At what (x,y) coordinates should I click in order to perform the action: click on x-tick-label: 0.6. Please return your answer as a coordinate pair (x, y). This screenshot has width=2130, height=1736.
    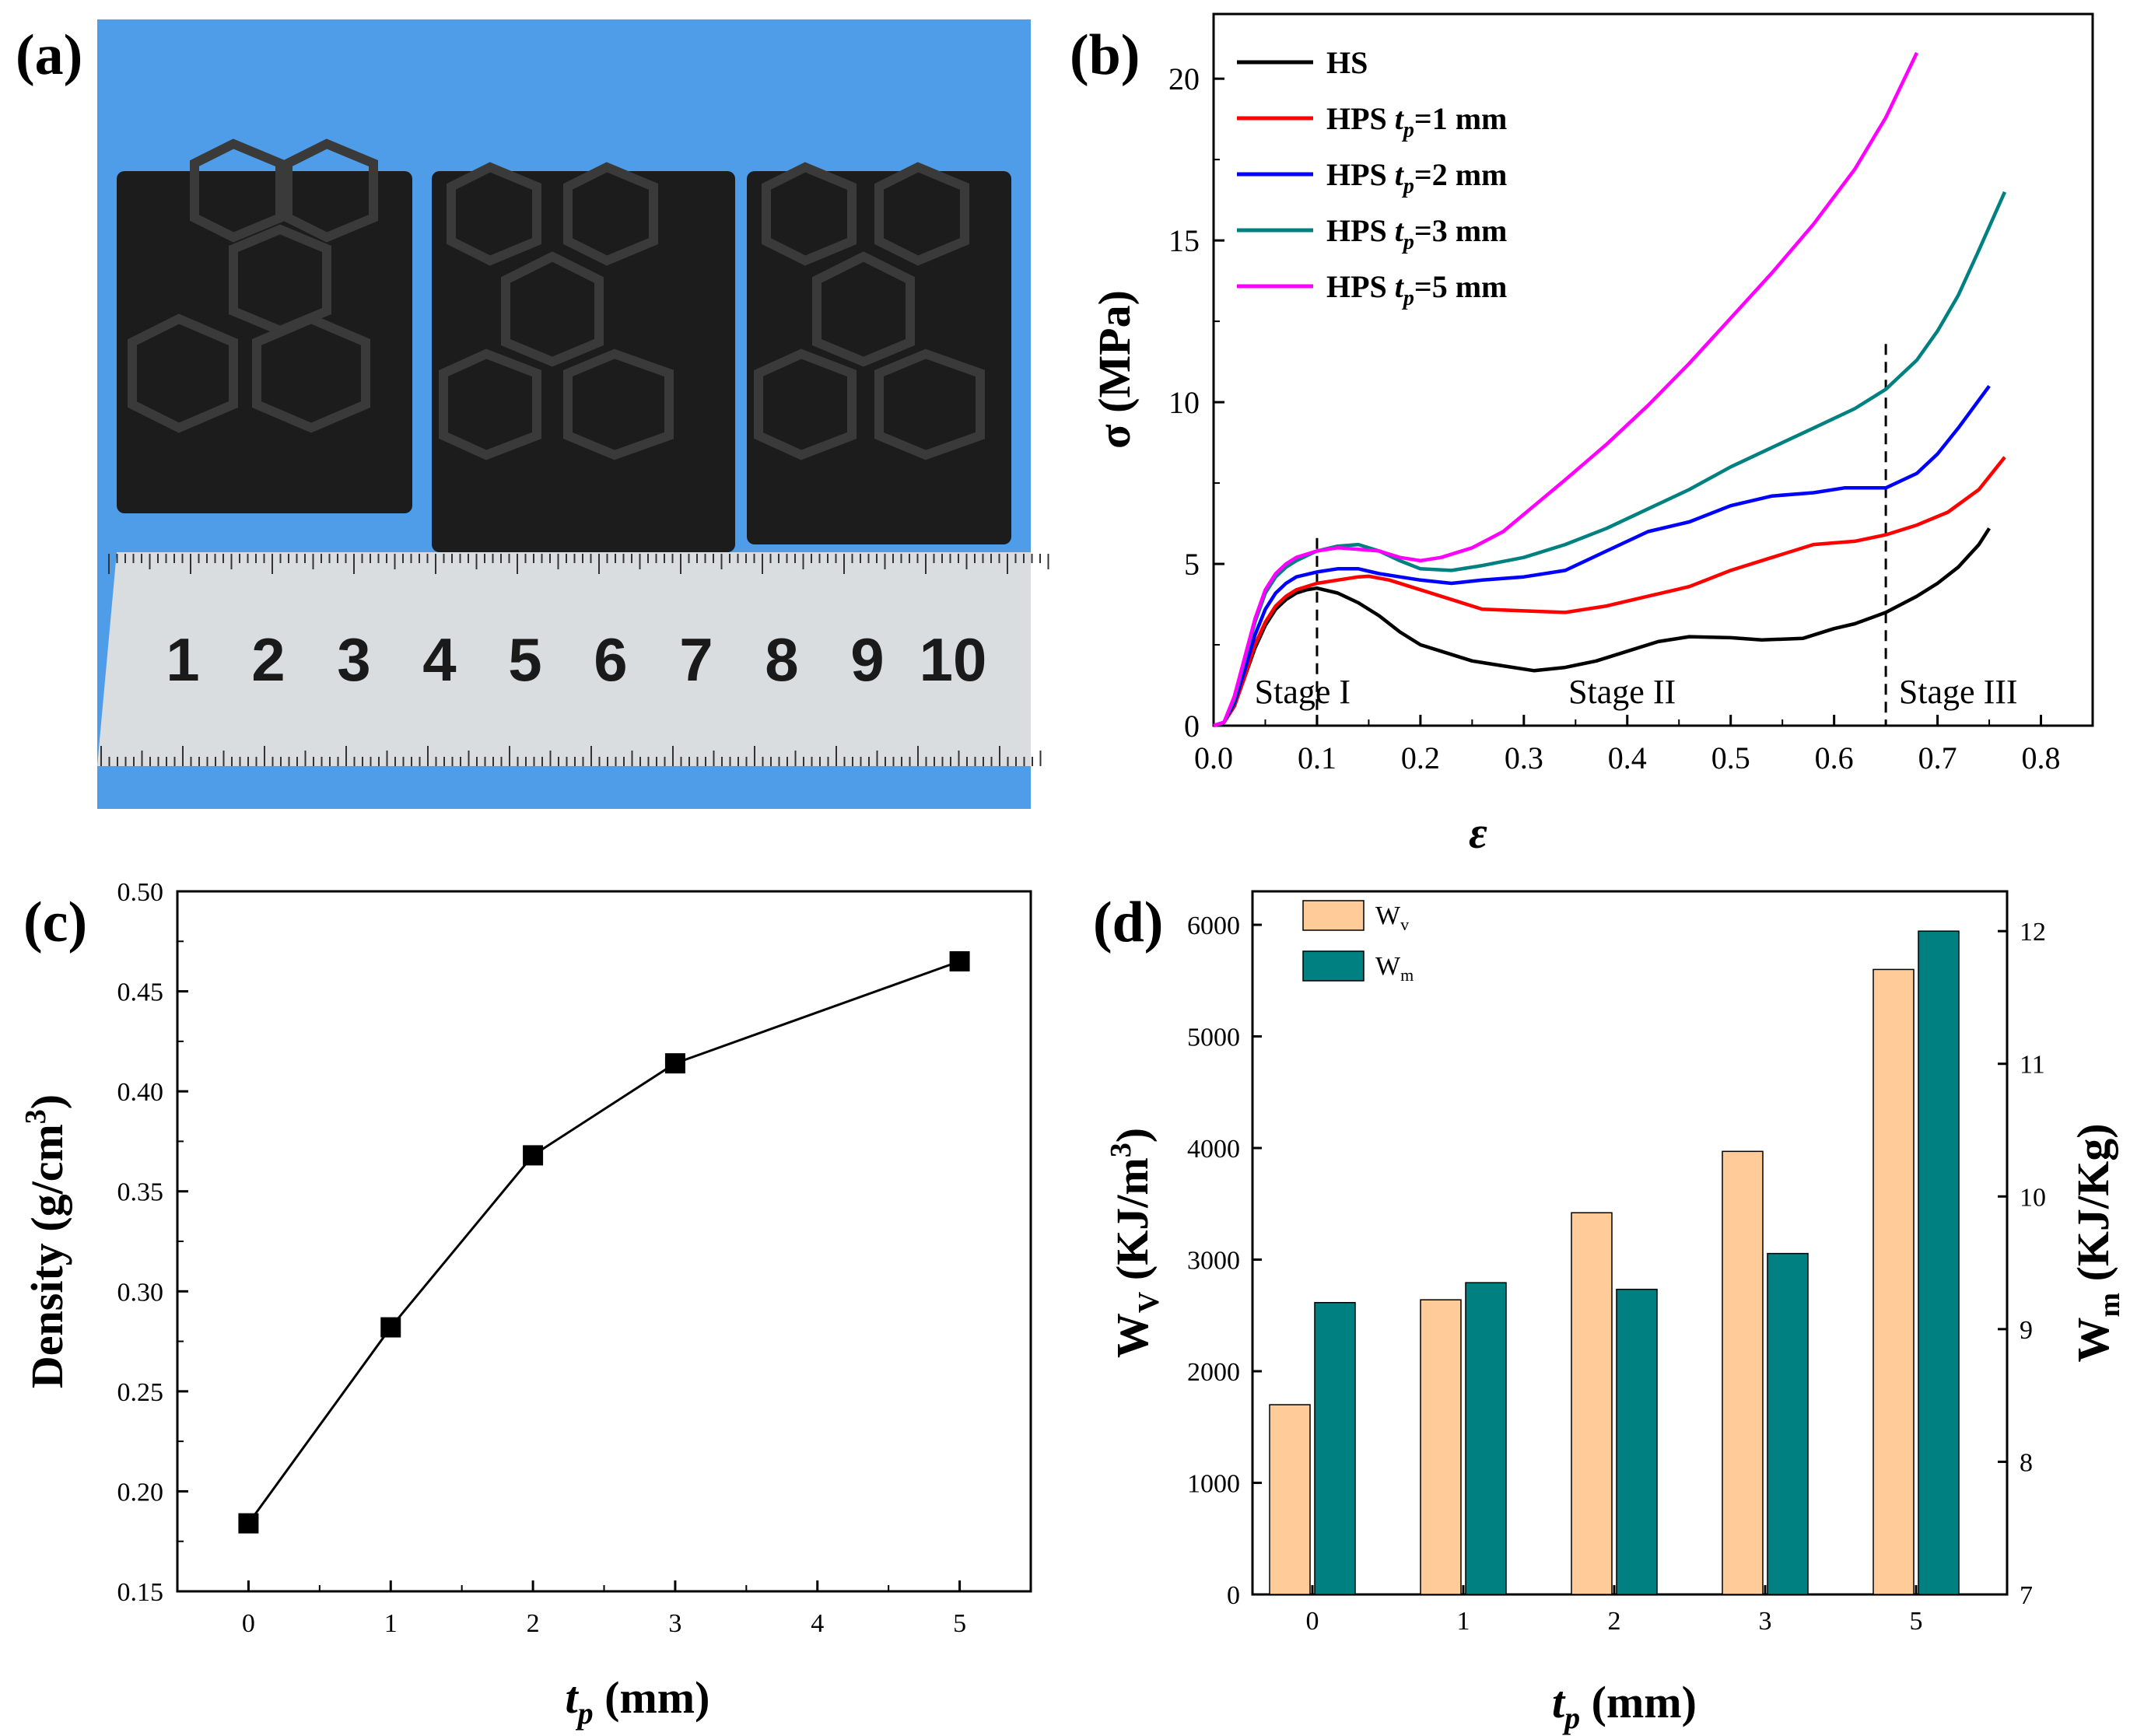
    Looking at the image, I should click on (1834, 757).